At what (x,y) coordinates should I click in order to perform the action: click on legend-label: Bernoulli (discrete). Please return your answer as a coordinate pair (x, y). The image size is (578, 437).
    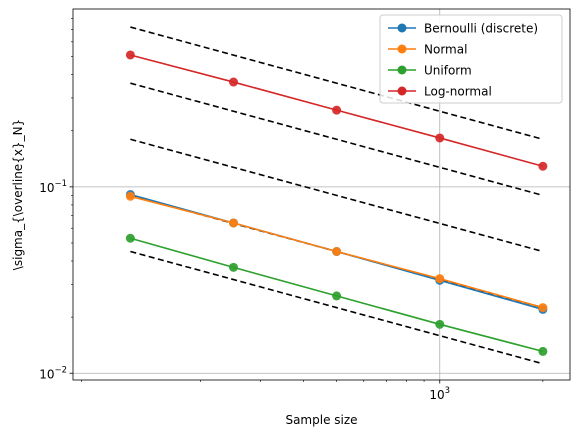
    Looking at the image, I should click on (481, 29).